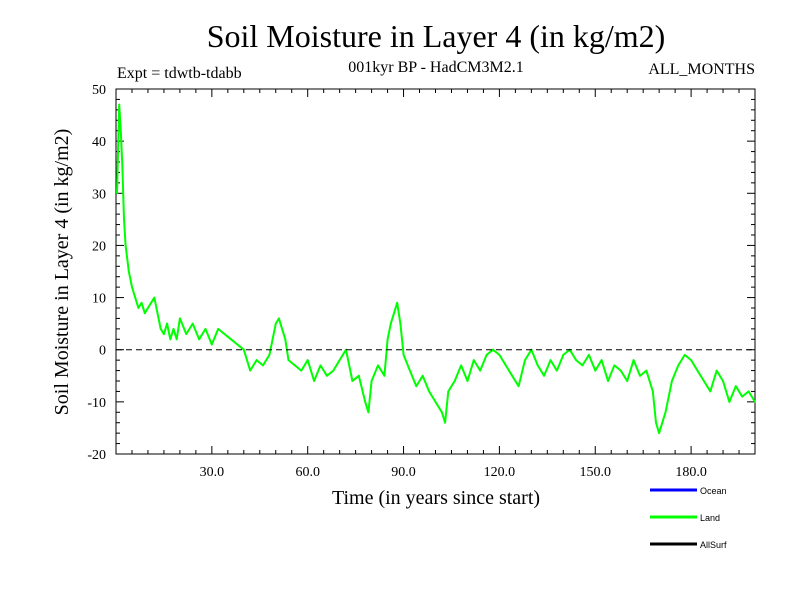 The width and height of the screenshot is (800, 600). Describe the element at coordinates (62, 272) in the screenshot. I see `y-axis-label: Soil Moisture in Layer 4 (in kg/m2)` at that location.